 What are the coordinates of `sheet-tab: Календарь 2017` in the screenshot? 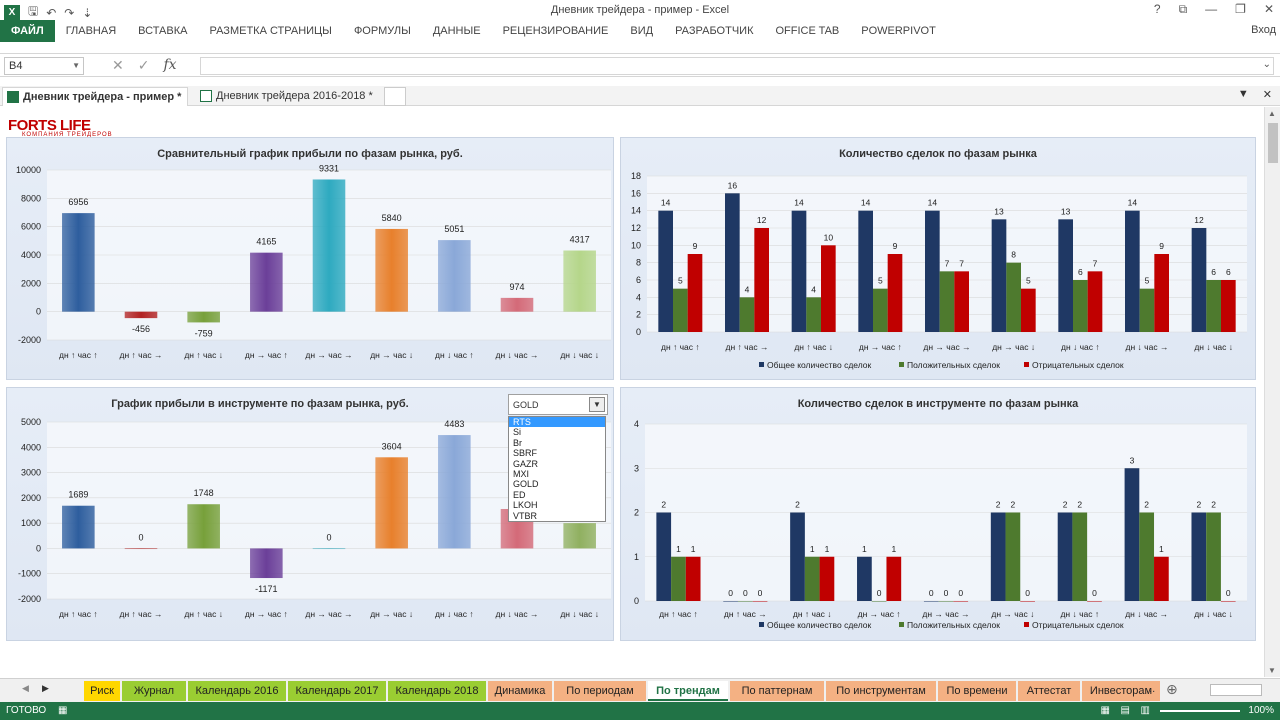 It's located at (337, 691).